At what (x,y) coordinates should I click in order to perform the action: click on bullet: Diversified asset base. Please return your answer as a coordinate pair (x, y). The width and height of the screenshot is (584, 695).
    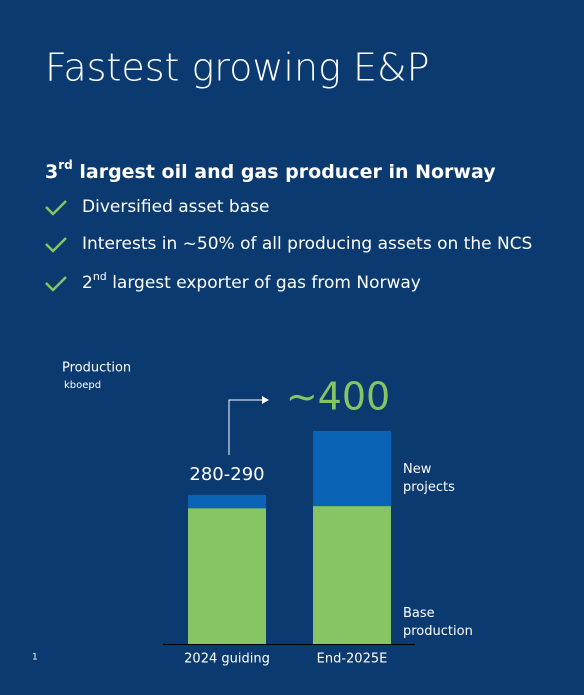
    Looking at the image, I should click on (175, 207).